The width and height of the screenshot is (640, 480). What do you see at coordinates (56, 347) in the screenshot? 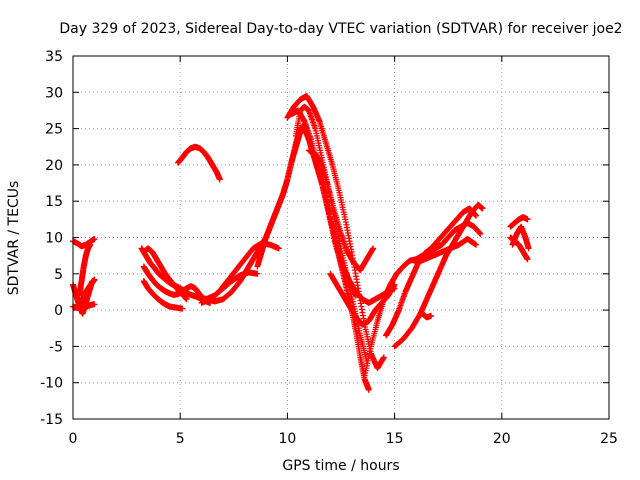
I see `y-tick-label: -5` at bounding box center [56, 347].